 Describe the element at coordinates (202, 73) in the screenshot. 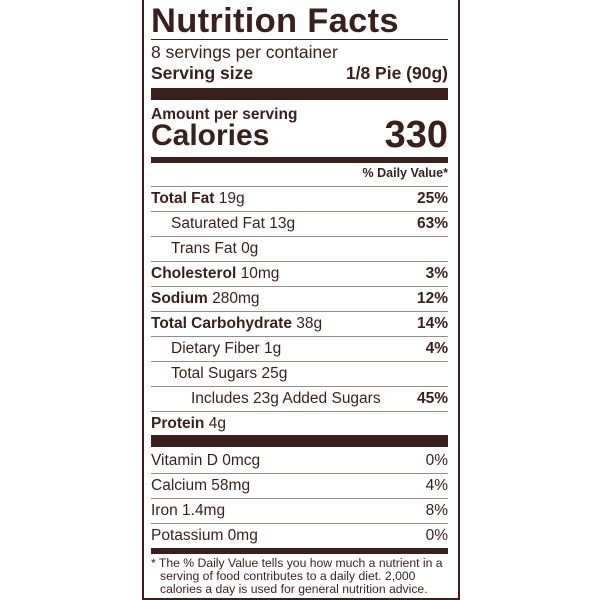

I see `serving-size-label: Serving size` at that location.